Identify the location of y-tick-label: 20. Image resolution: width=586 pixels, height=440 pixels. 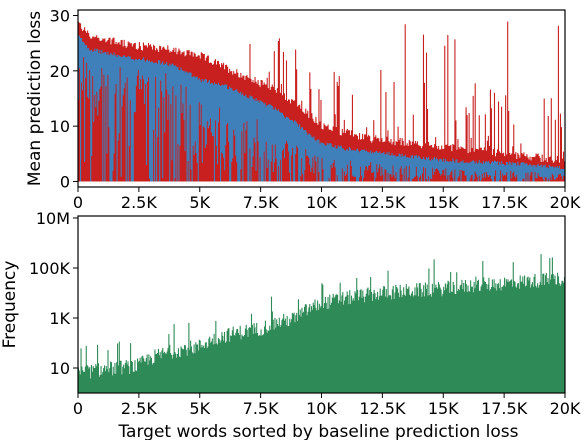
(60, 71).